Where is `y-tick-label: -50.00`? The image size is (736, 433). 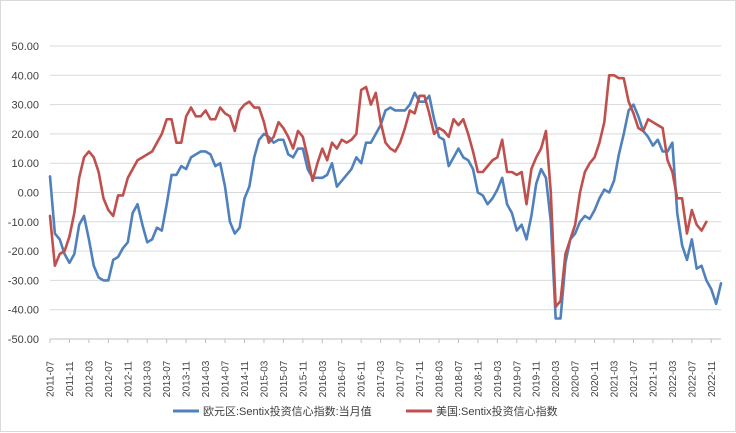 y-tick-label: -50.00 is located at coordinates (23, 340).